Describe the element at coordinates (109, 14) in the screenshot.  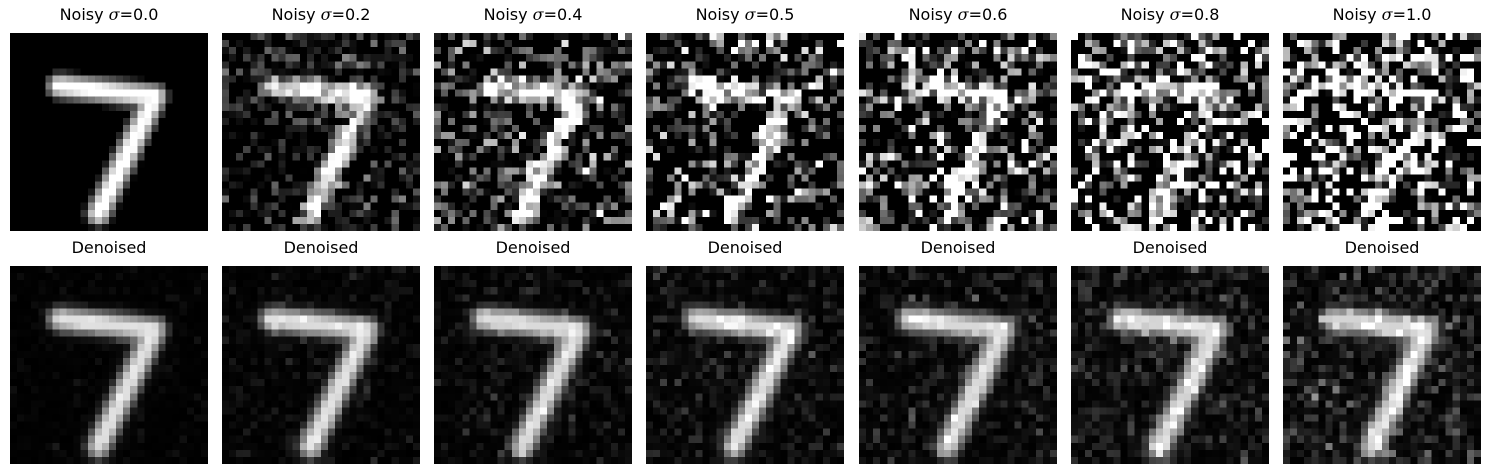
I see `noisy-title: Noisy σ=0.0` at that location.